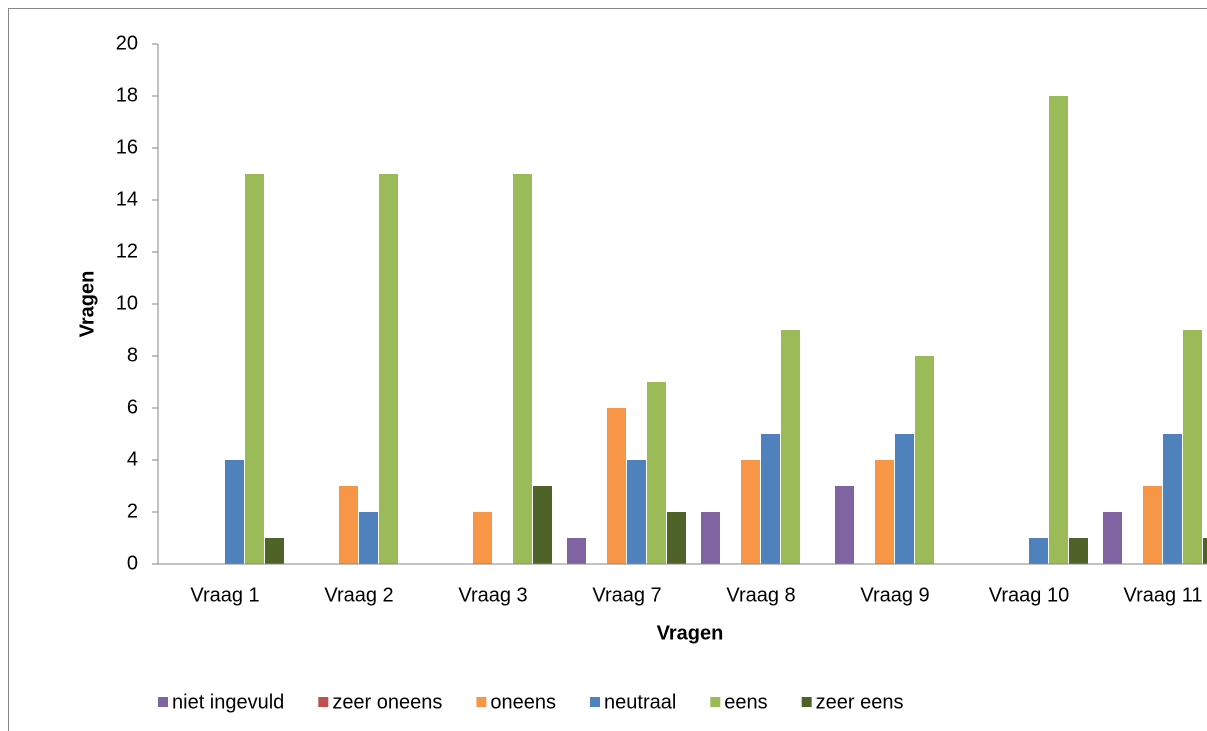 This screenshot has width=1207, height=731. I want to click on x-axis-title: Vragen, so click(690, 633).